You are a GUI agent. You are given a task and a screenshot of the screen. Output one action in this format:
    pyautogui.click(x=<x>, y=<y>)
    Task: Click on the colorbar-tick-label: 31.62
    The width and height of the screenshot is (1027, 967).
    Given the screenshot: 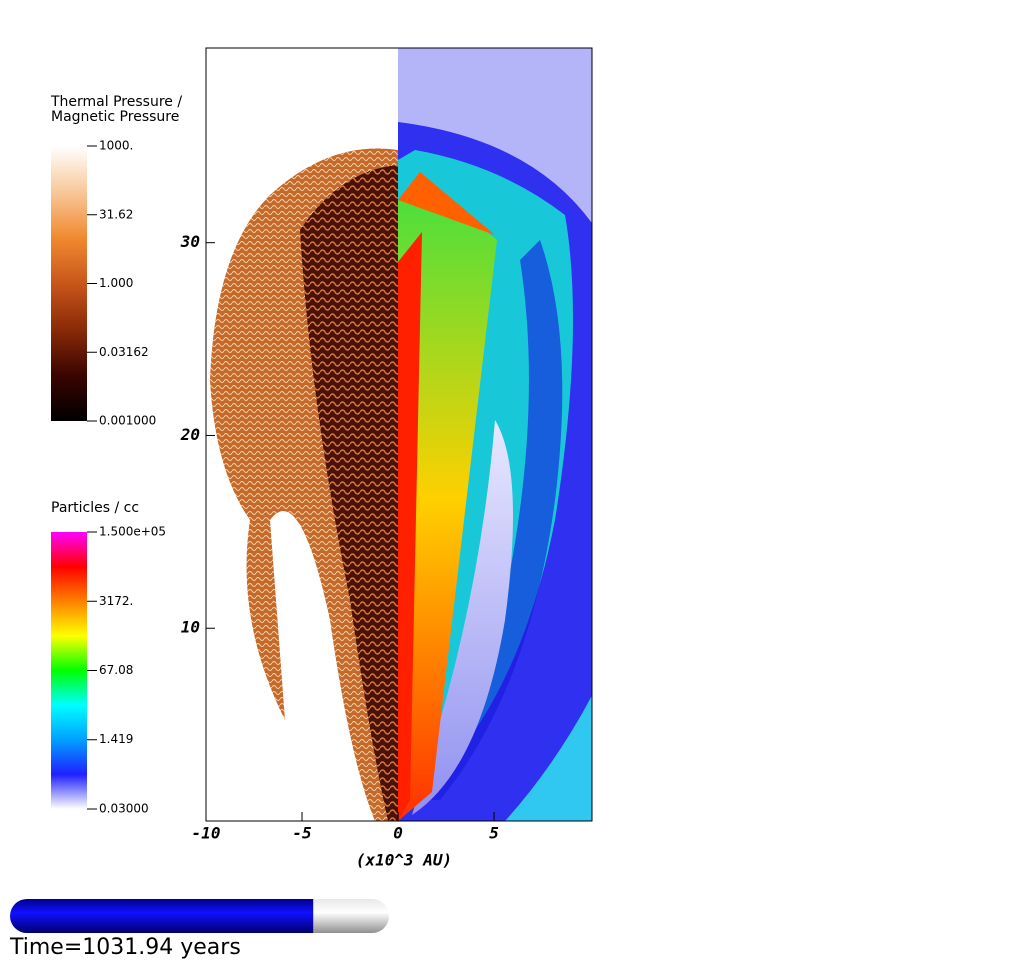 What is the action you would take?
    pyautogui.click(x=116, y=214)
    